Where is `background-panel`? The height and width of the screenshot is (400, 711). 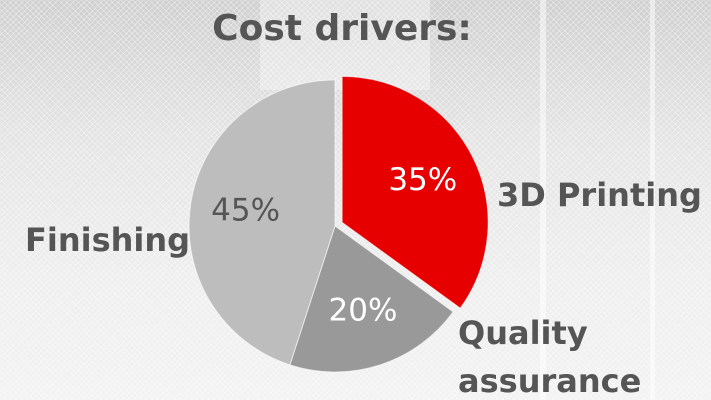 background-panel is located at coordinates (345, 45).